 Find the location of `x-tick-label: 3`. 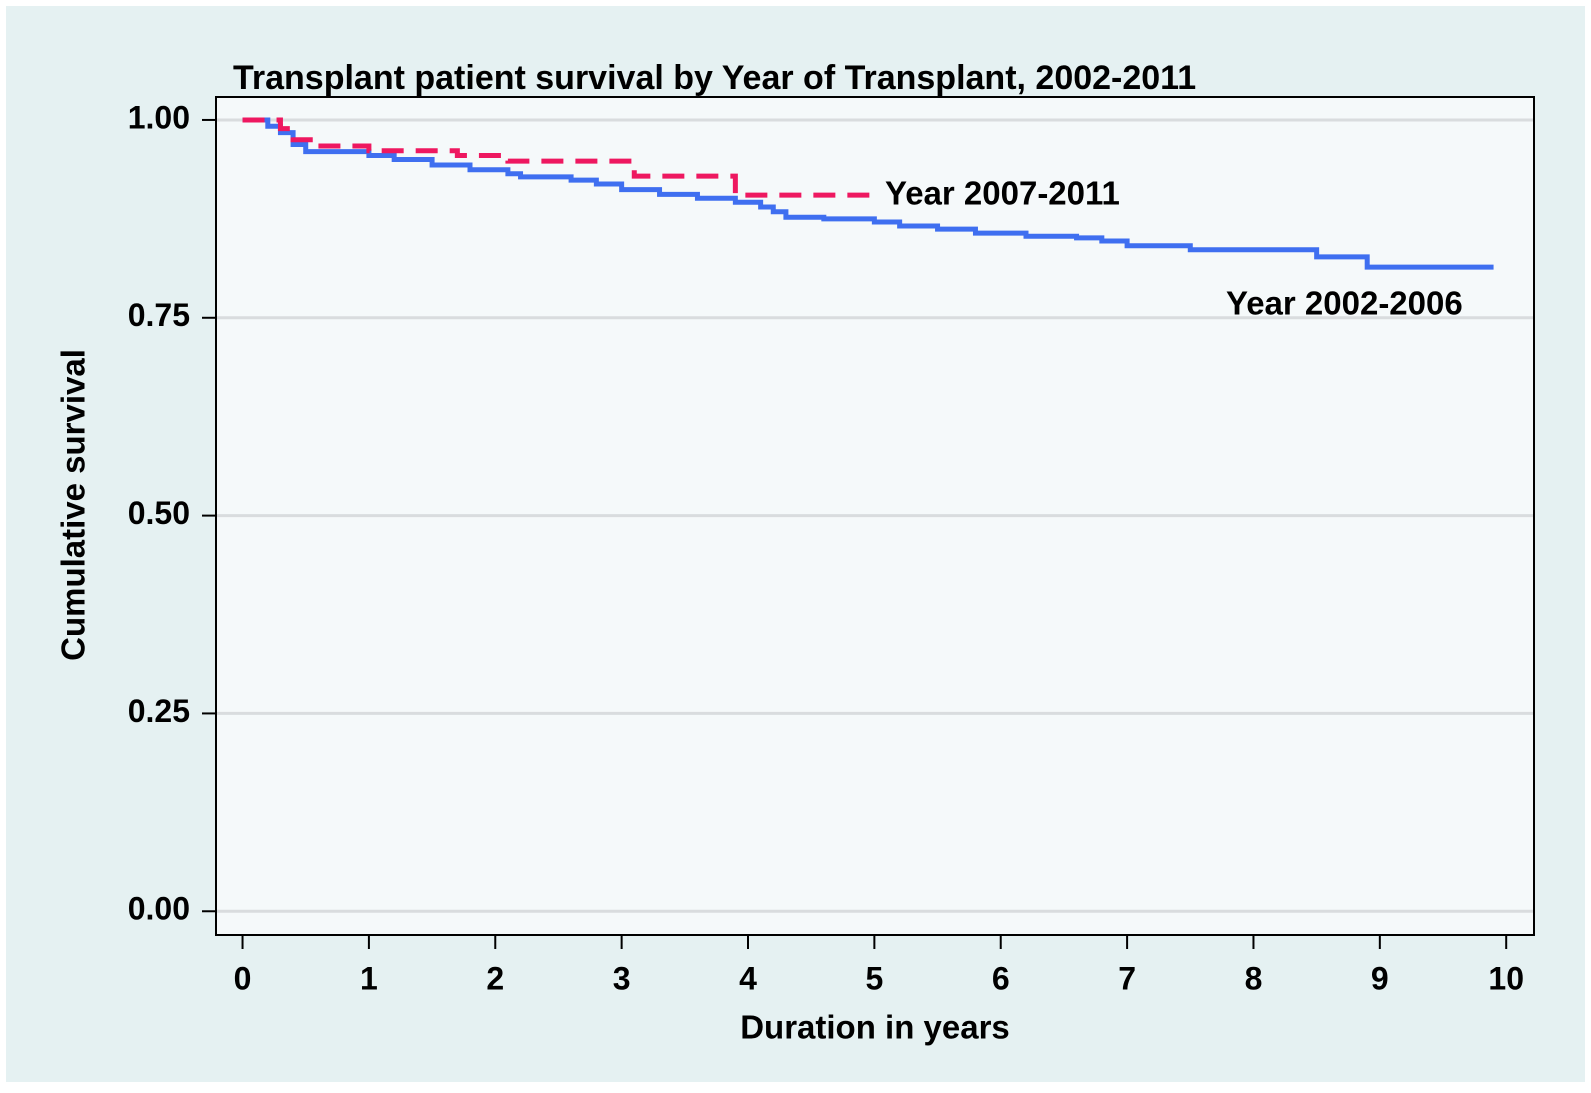

x-tick-label: 3 is located at coordinates (622, 978).